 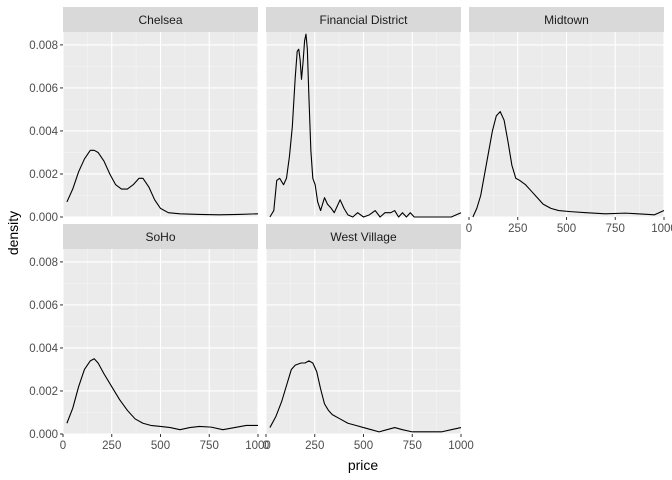 I want to click on facet-strip-label: West Village, so click(x=363, y=237).